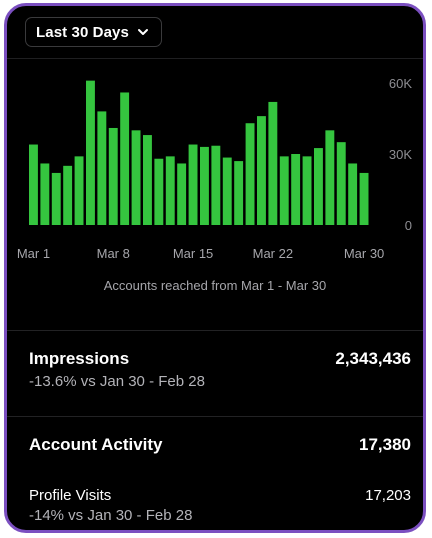  I want to click on x-tick-label: Mar 30, so click(364, 253).